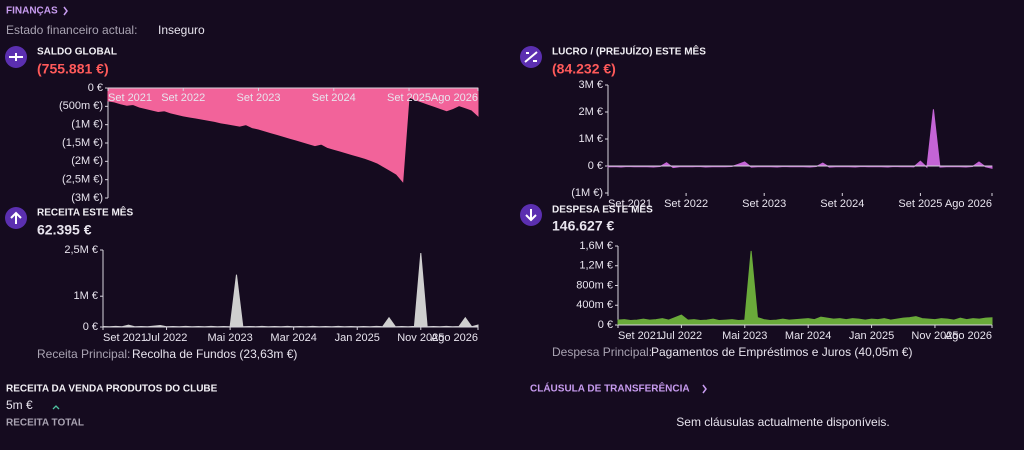 This screenshot has width=1024, height=450. I want to click on y-tick-label: 1,2M €, so click(596, 266).